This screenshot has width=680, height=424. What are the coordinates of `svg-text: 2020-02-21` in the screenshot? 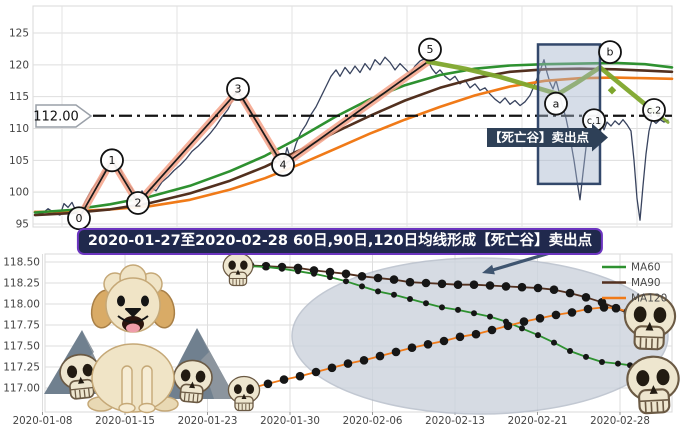 It's located at (538, 419).